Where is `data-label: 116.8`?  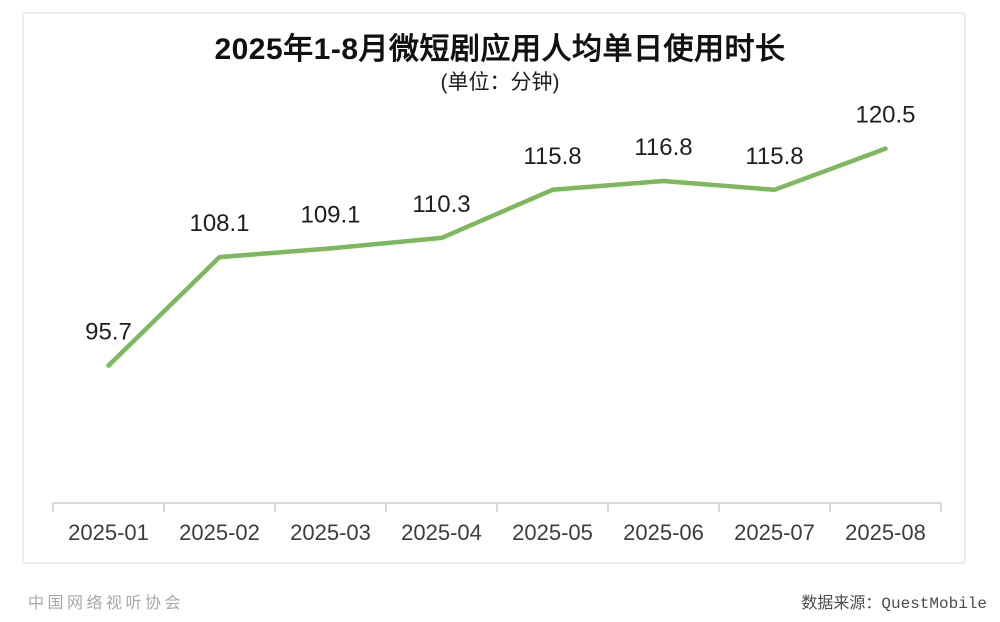
data-label: 116.8 is located at coordinates (663, 147).